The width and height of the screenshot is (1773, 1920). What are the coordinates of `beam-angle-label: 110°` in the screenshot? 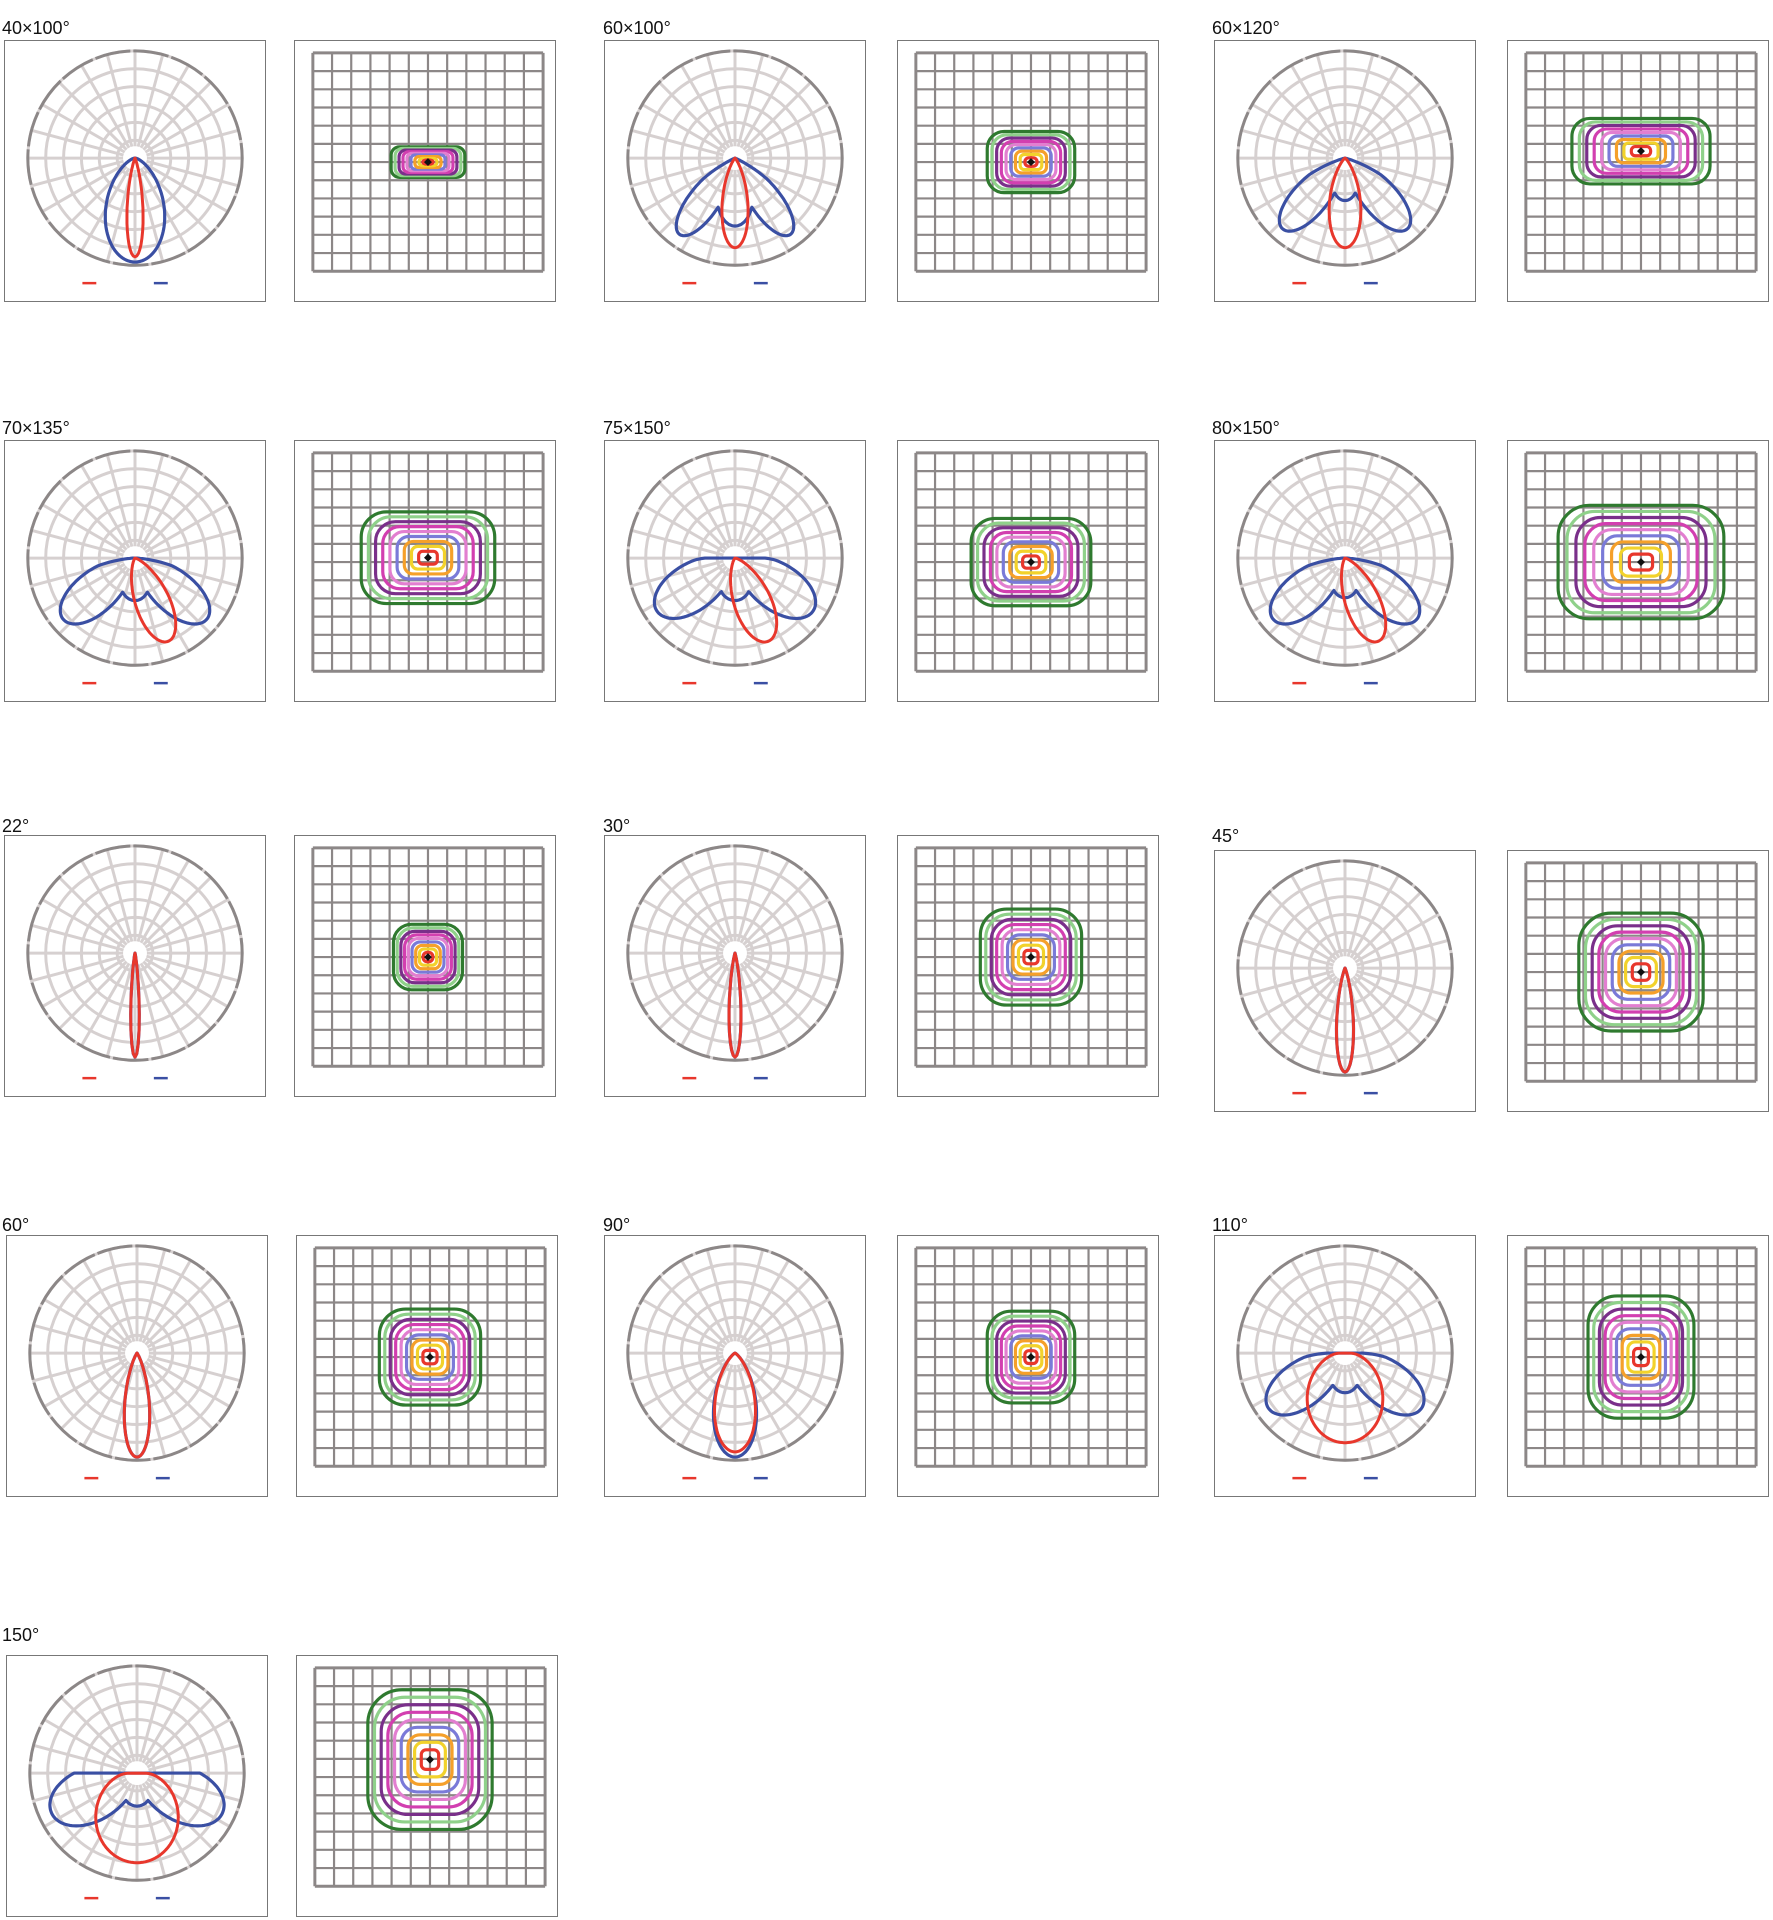 It's located at (1230, 1225).